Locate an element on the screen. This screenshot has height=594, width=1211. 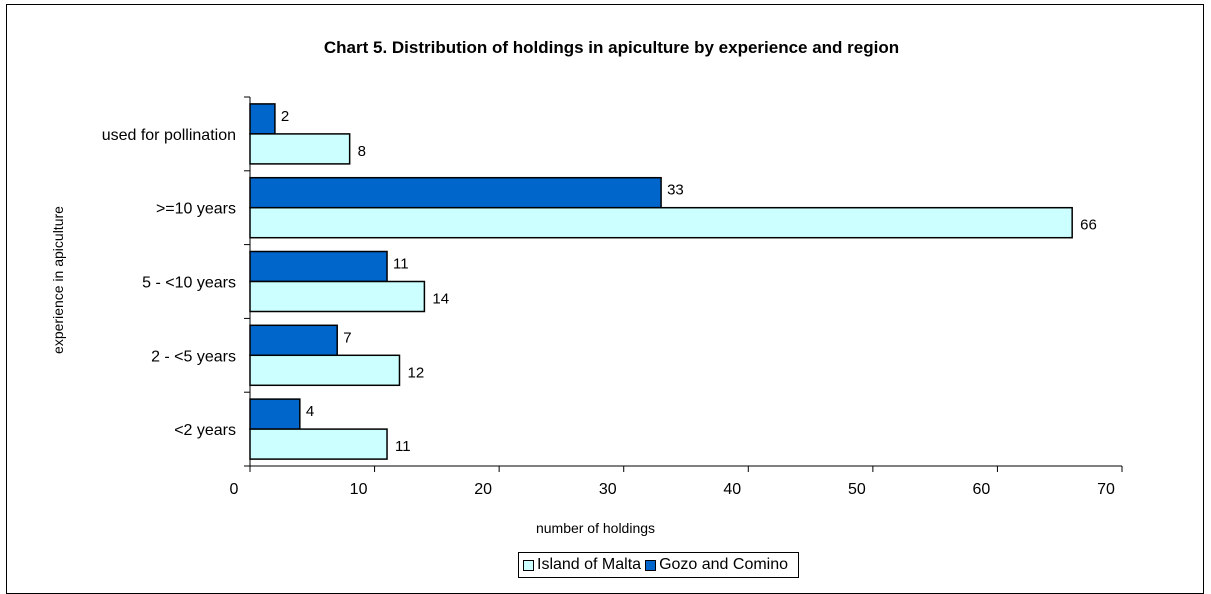
x-tick-label: 40 is located at coordinates (732, 489).